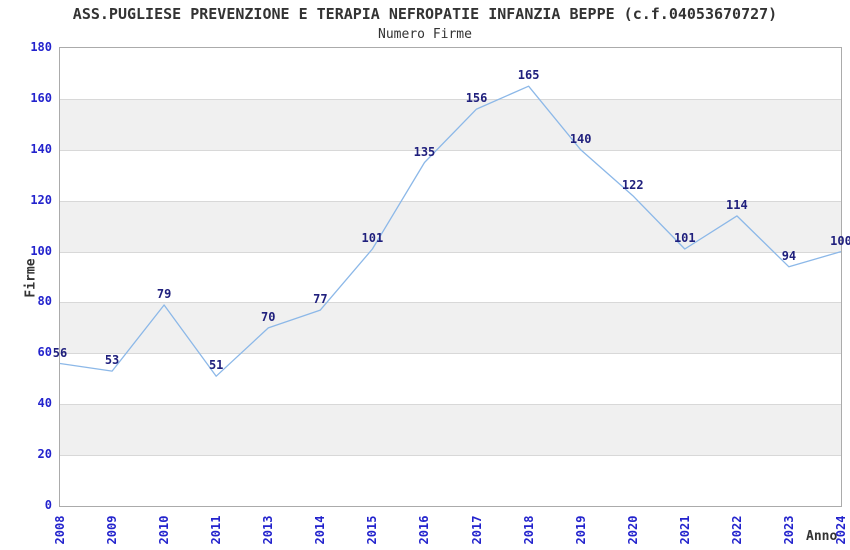  Describe the element at coordinates (41, 148) in the screenshot. I see `y-tick-label: 140` at that location.